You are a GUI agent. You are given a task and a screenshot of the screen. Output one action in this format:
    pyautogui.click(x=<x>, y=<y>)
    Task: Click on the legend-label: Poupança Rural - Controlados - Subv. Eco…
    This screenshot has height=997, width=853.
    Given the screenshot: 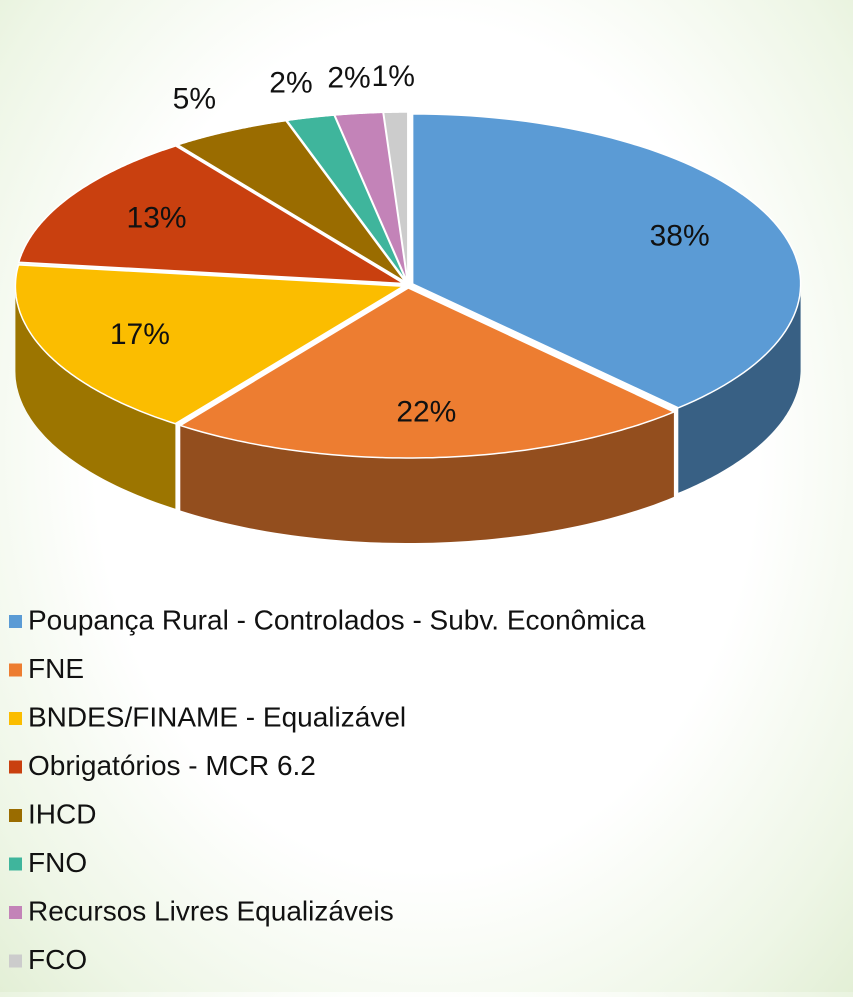 What is the action you would take?
    pyautogui.click(x=337, y=619)
    